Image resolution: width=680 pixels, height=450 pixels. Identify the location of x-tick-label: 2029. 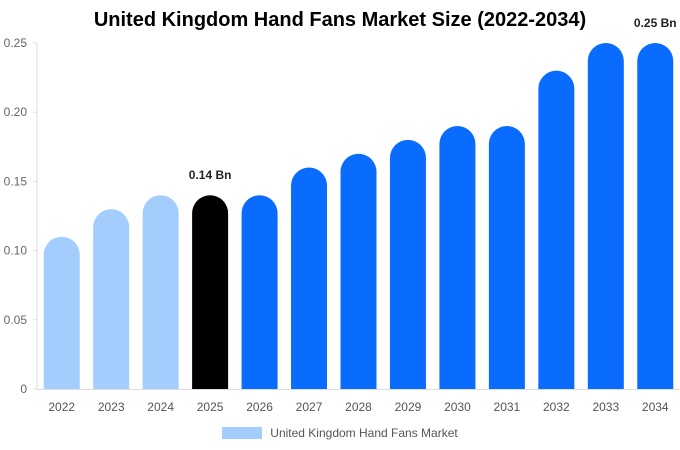
(408, 407).